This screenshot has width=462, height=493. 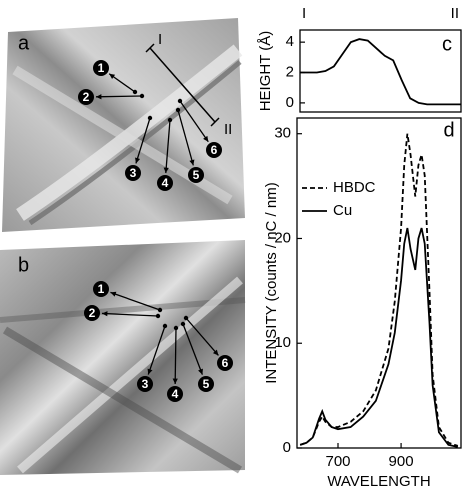 What do you see at coordinates (337, 461) in the screenshot?
I see `x-tick-label: 700` at bounding box center [337, 461].